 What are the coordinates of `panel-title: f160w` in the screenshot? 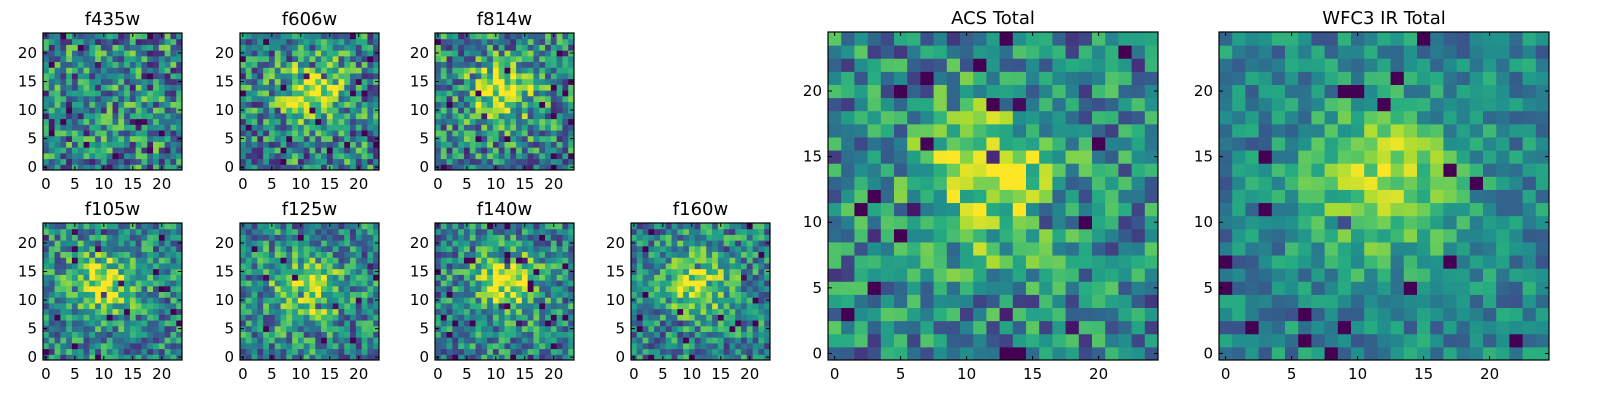 It's located at (700, 209).